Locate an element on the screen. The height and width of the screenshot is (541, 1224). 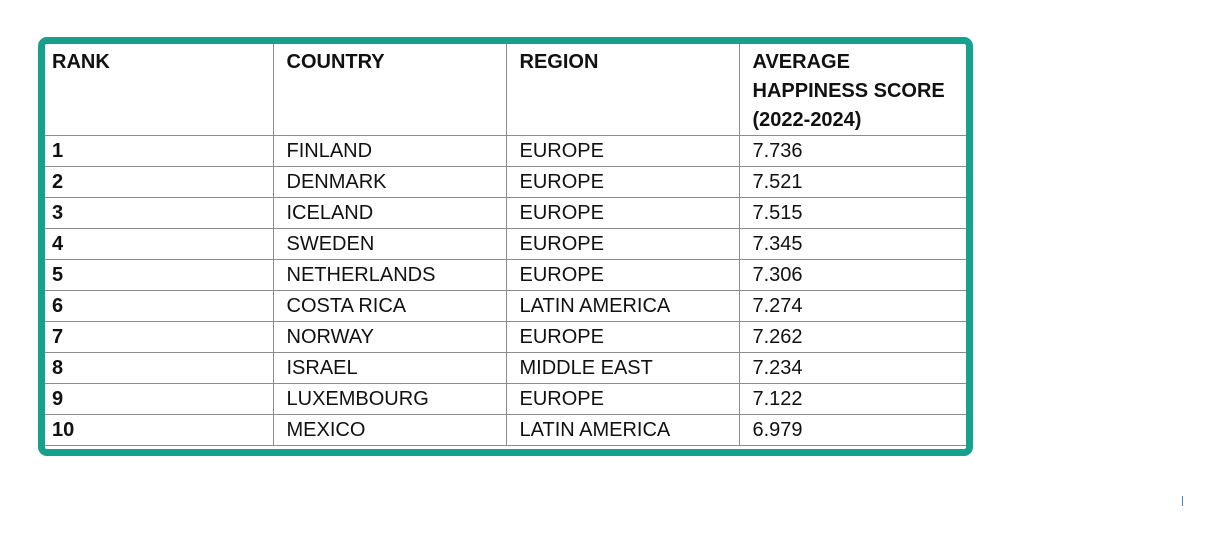
table-row: 3 ICELAND EUROPE 7.515 is located at coordinates (505, 213).